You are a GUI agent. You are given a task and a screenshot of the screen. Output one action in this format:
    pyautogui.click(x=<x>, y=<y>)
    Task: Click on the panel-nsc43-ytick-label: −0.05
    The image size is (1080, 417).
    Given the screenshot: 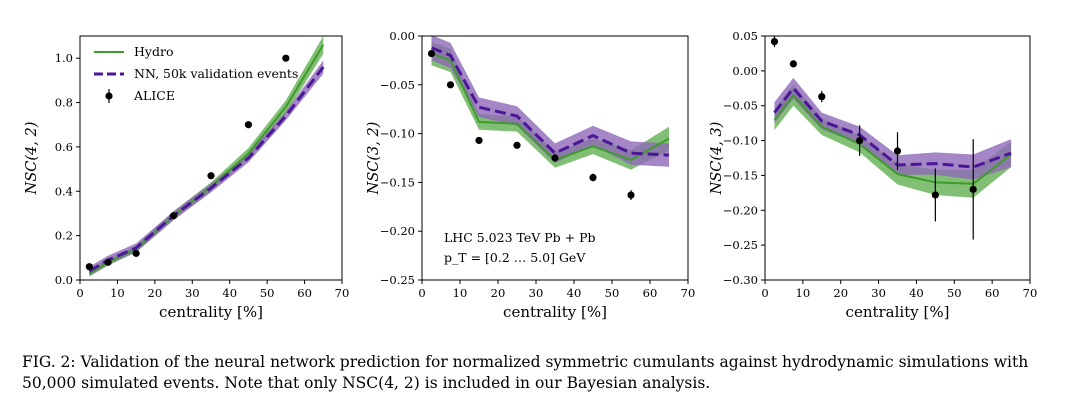 What is the action you would take?
    pyautogui.click(x=740, y=106)
    